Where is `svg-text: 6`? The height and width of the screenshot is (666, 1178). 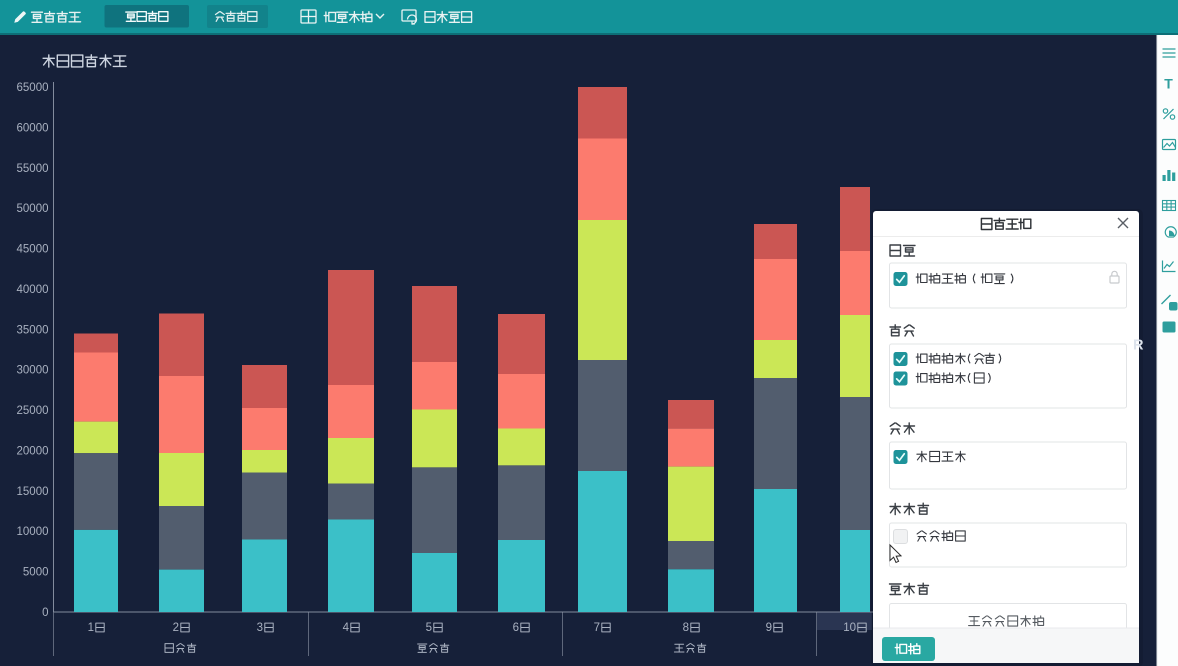 svg-text: 6 is located at coordinates (516, 628).